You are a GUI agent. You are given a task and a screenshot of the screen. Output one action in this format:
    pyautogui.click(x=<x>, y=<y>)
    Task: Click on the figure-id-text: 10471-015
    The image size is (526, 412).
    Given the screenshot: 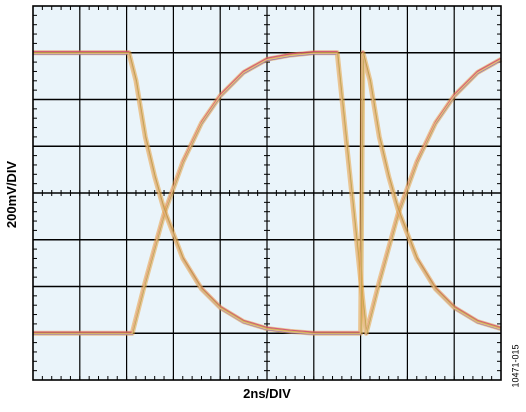 What is the action you would take?
    pyautogui.click(x=516, y=366)
    